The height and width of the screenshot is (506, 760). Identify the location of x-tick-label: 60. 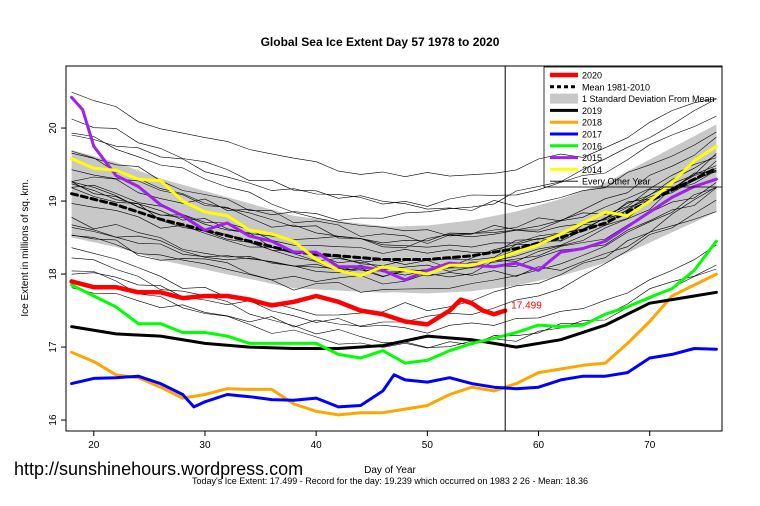
(539, 445).